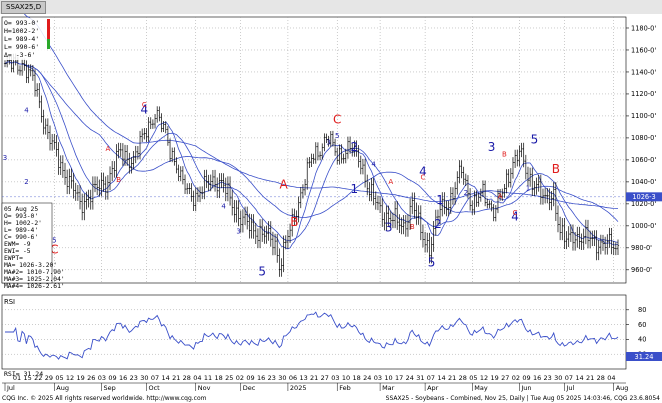  Describe the element at coordinates (312, 335) in the screenshot. I see `rsi-line` at that location.